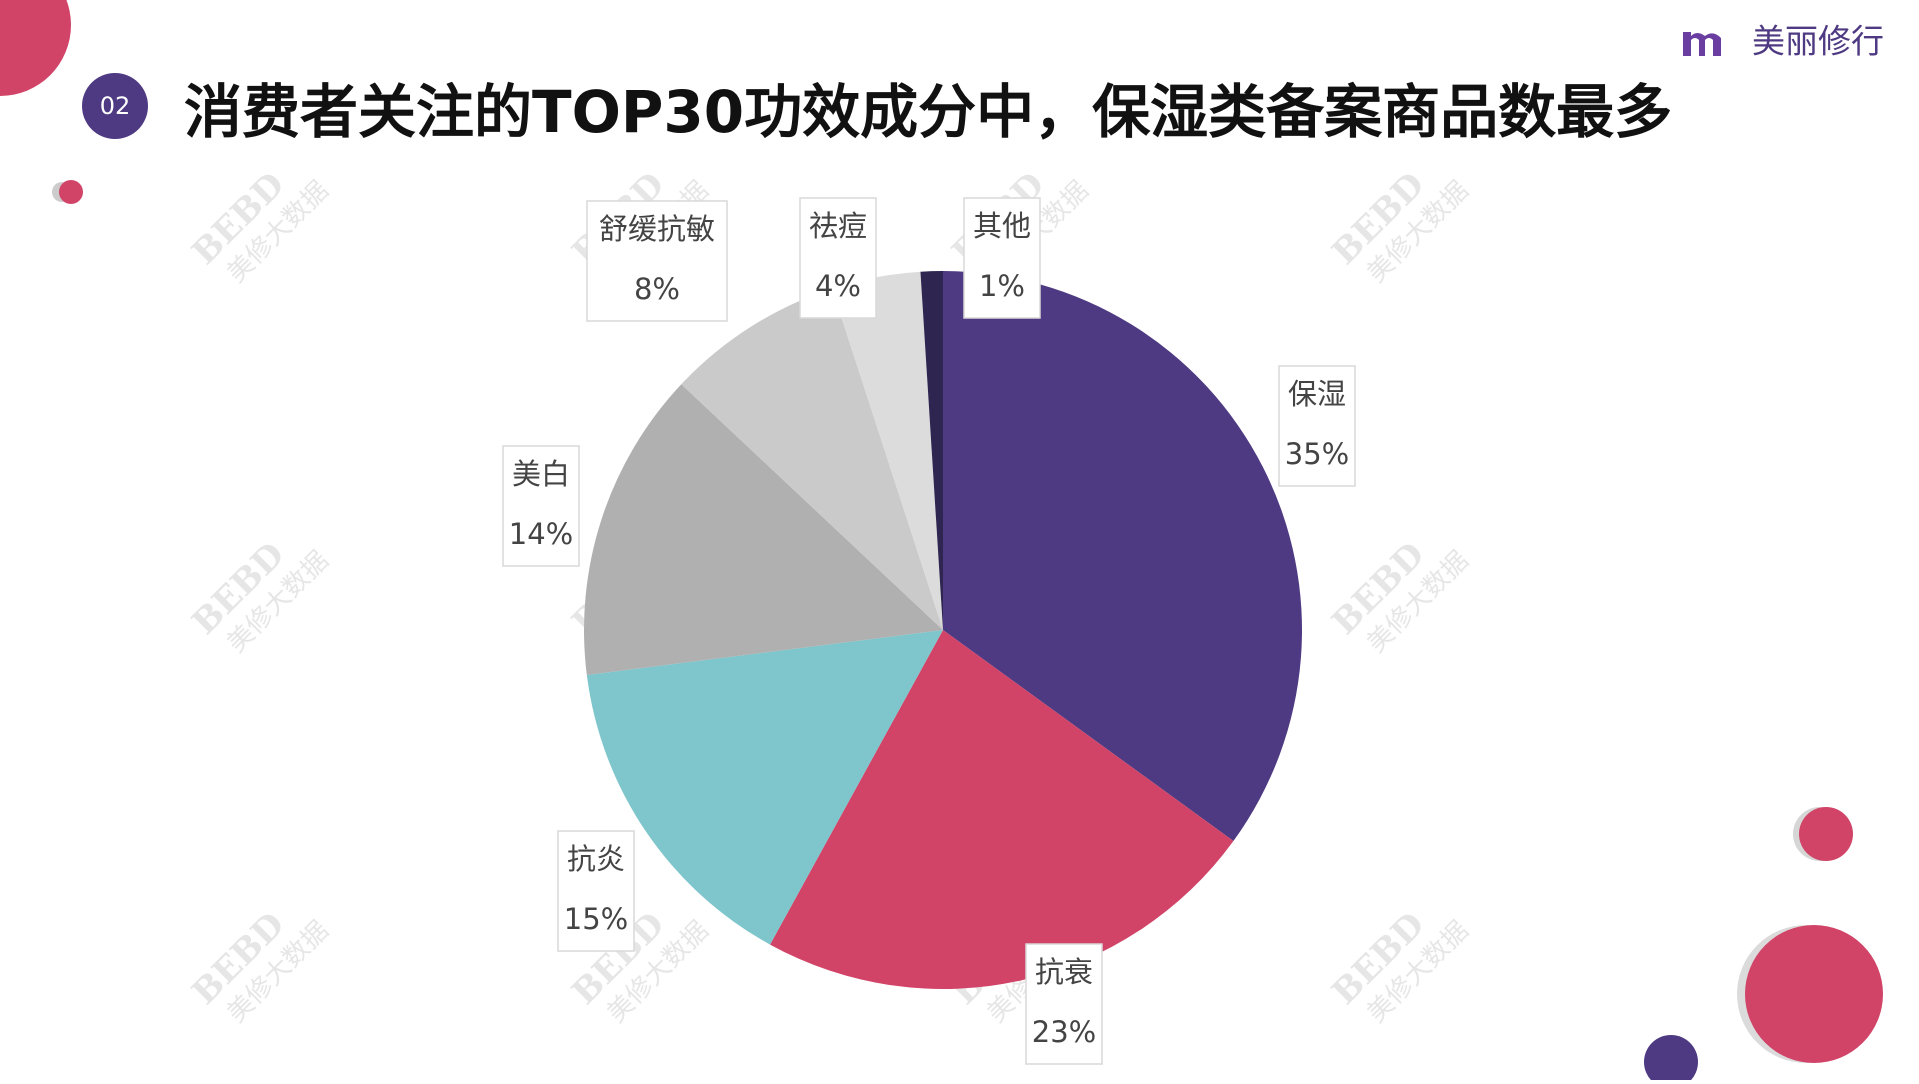  I want to click on category-label: 保湿, so click(1317, 394).